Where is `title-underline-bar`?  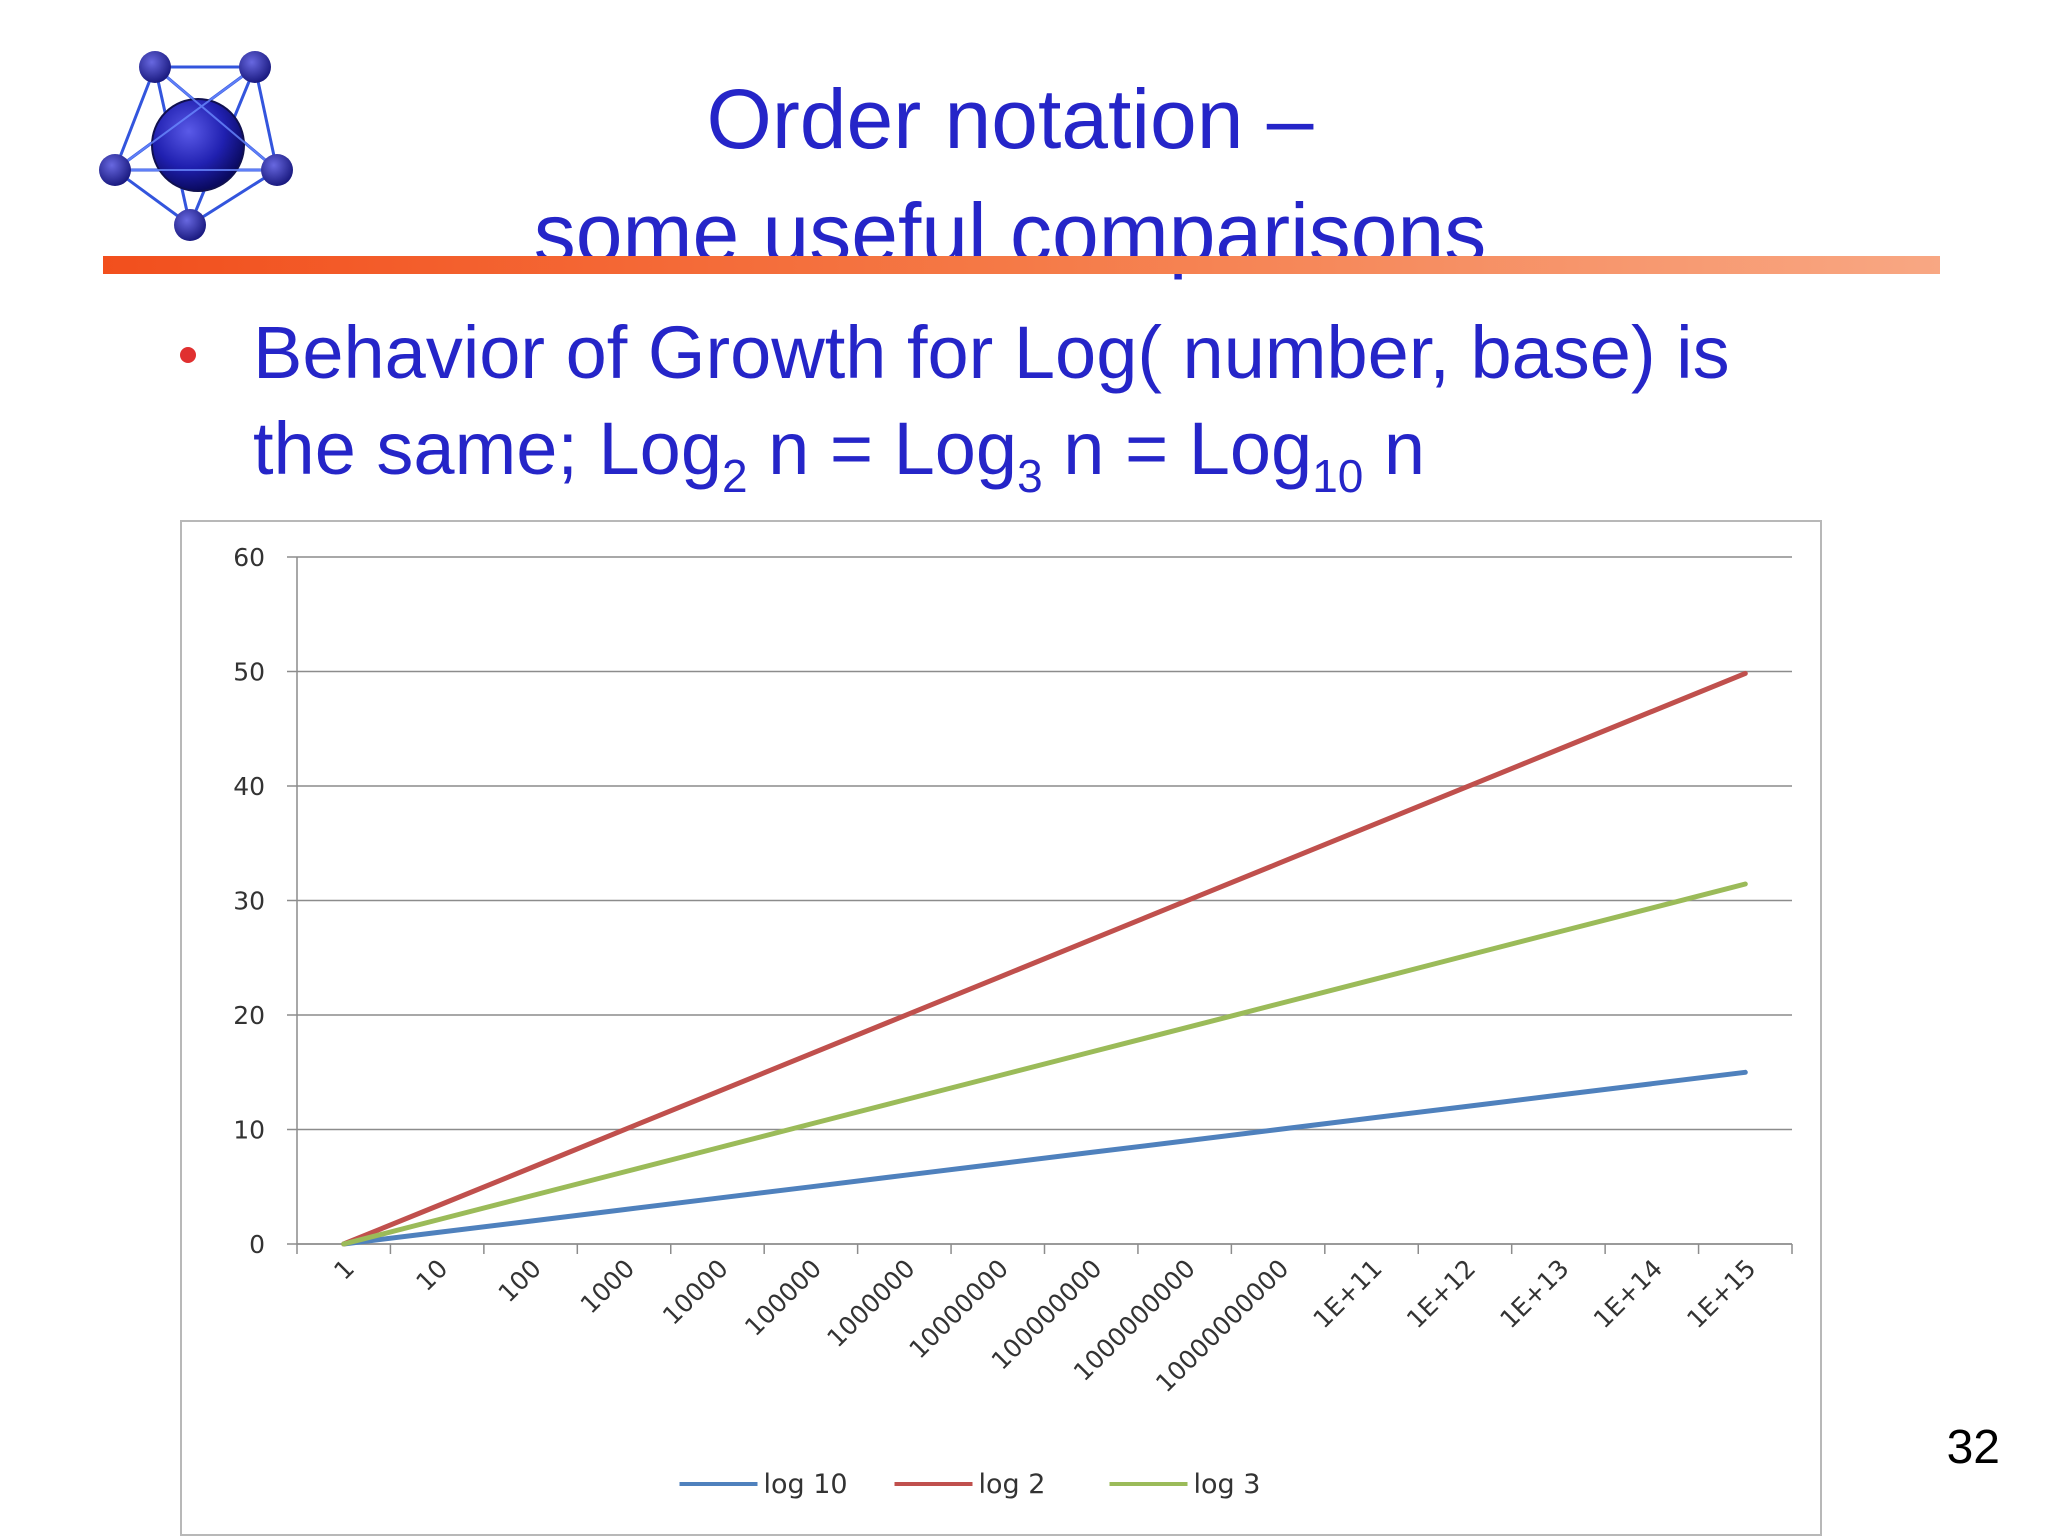
title-underline-bar is located at coordinates (1021, 265).